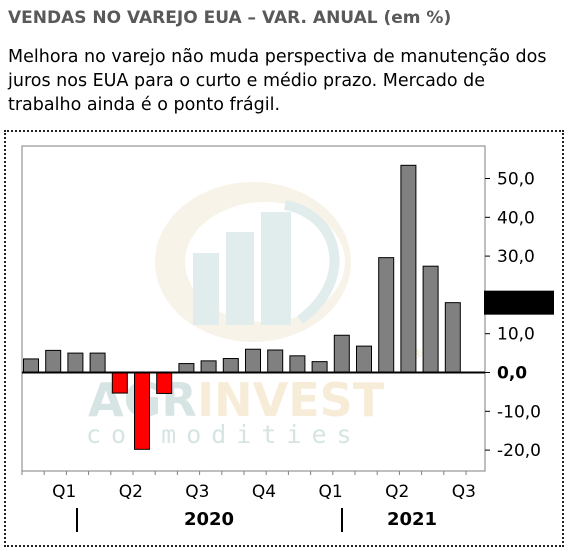 Image resolution: width=570 pixels, height=552 pixels. What do you see at coordinates (224, 434) in the screenshot?
I see `watermark-tagline: commodities` at bounding box center [224, 434].